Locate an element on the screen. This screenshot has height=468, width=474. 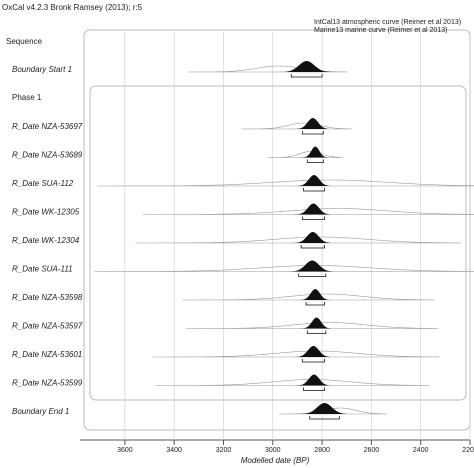
row-label: Boundary Start 1 is located at coordinates (42, 69).